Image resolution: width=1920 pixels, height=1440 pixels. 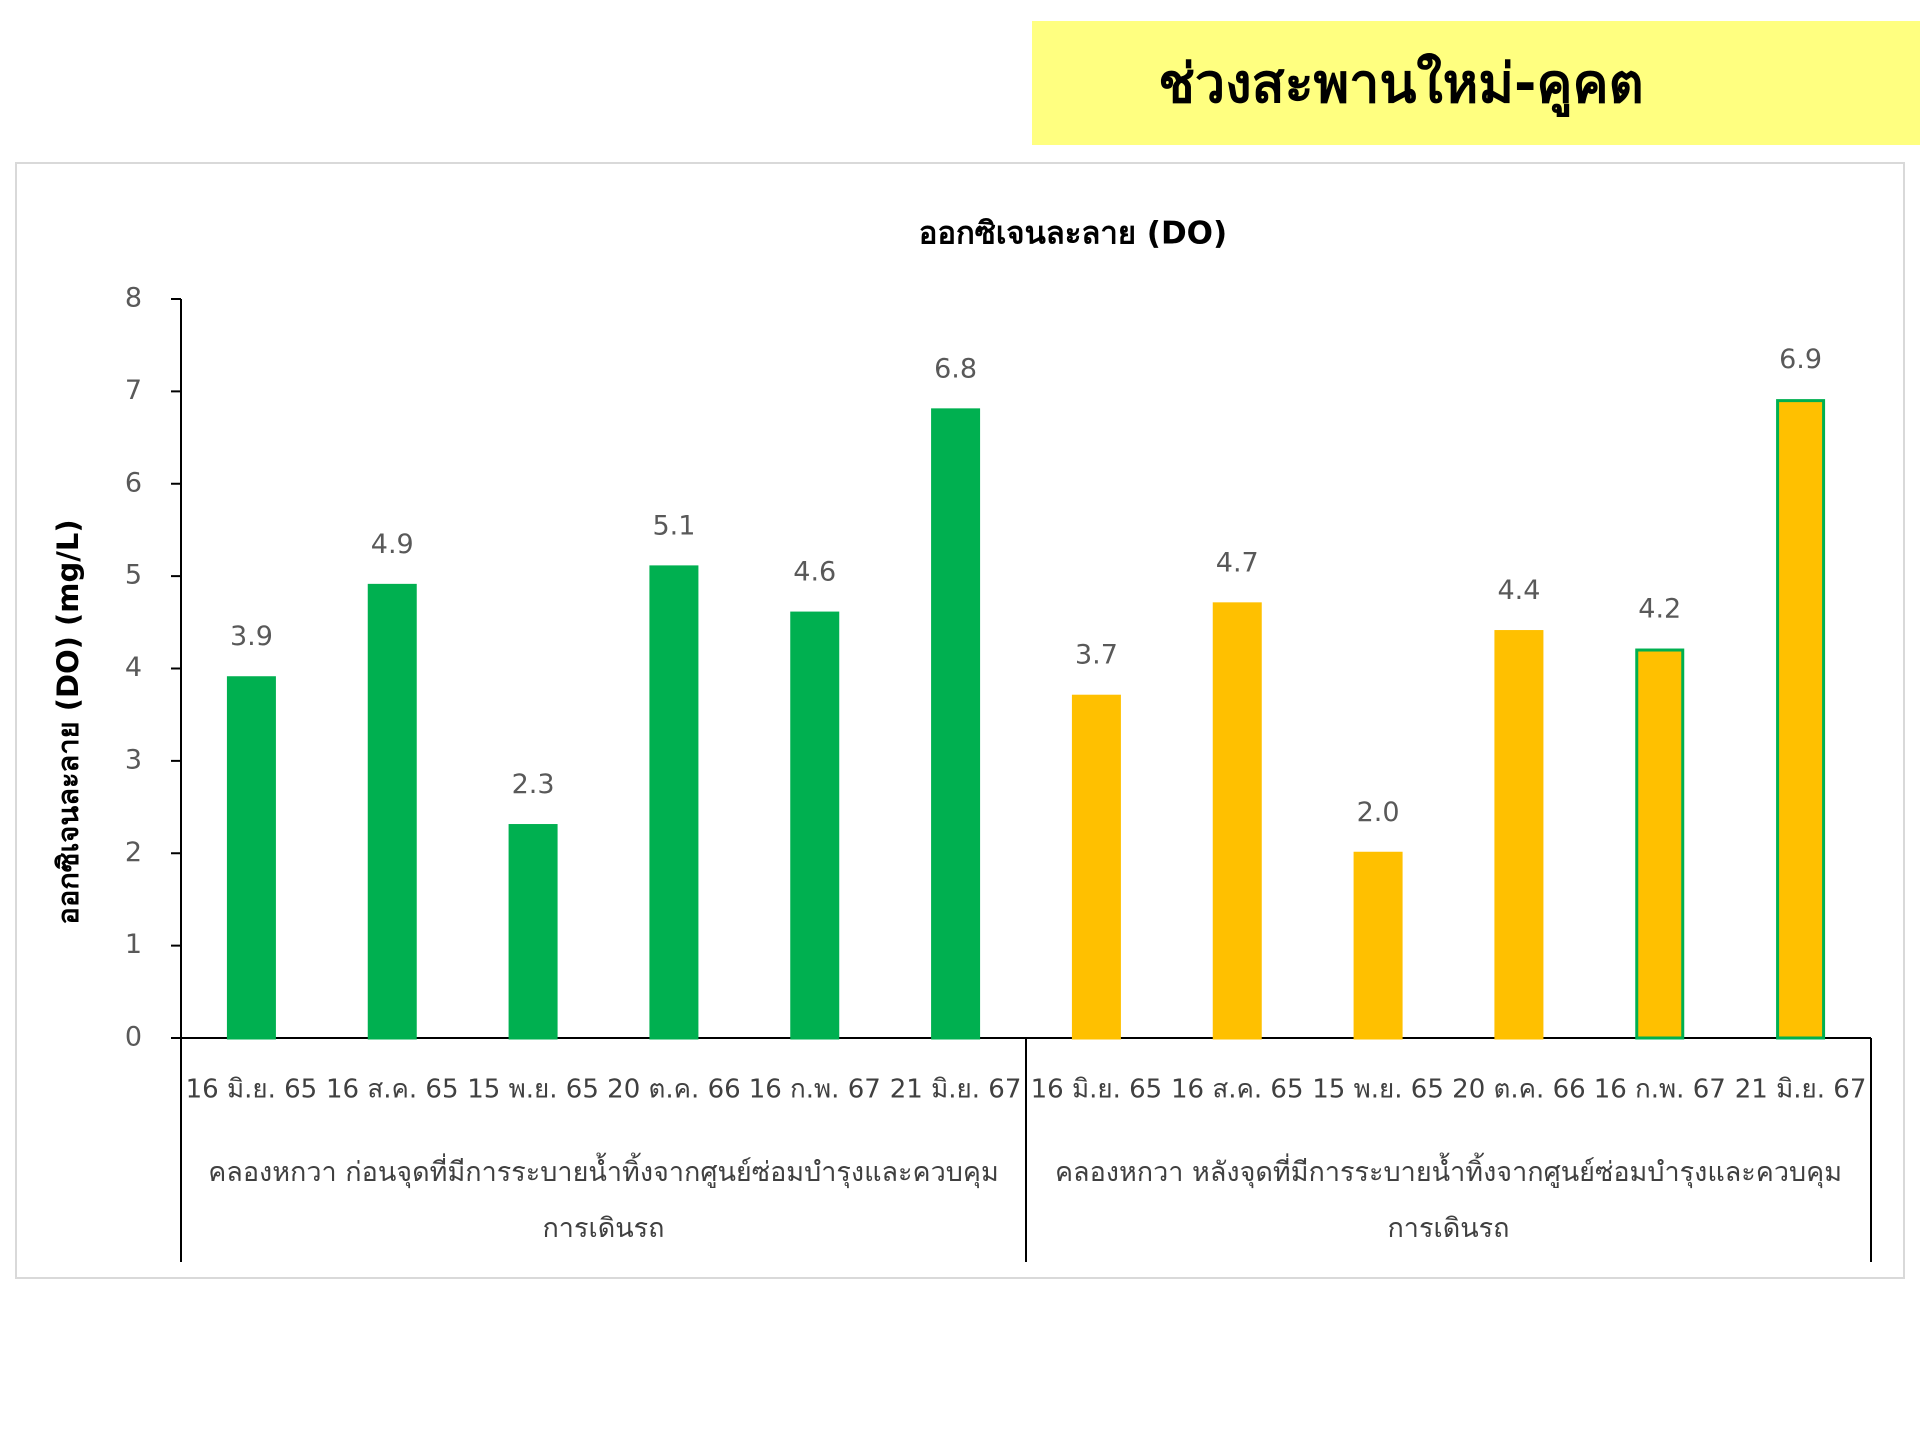 What do you see at coordinates (1073, 234) in the screenshot?
I see `chart-title: ออกซิเจนละลาย (DO)` at bounding box center [1073, 234].